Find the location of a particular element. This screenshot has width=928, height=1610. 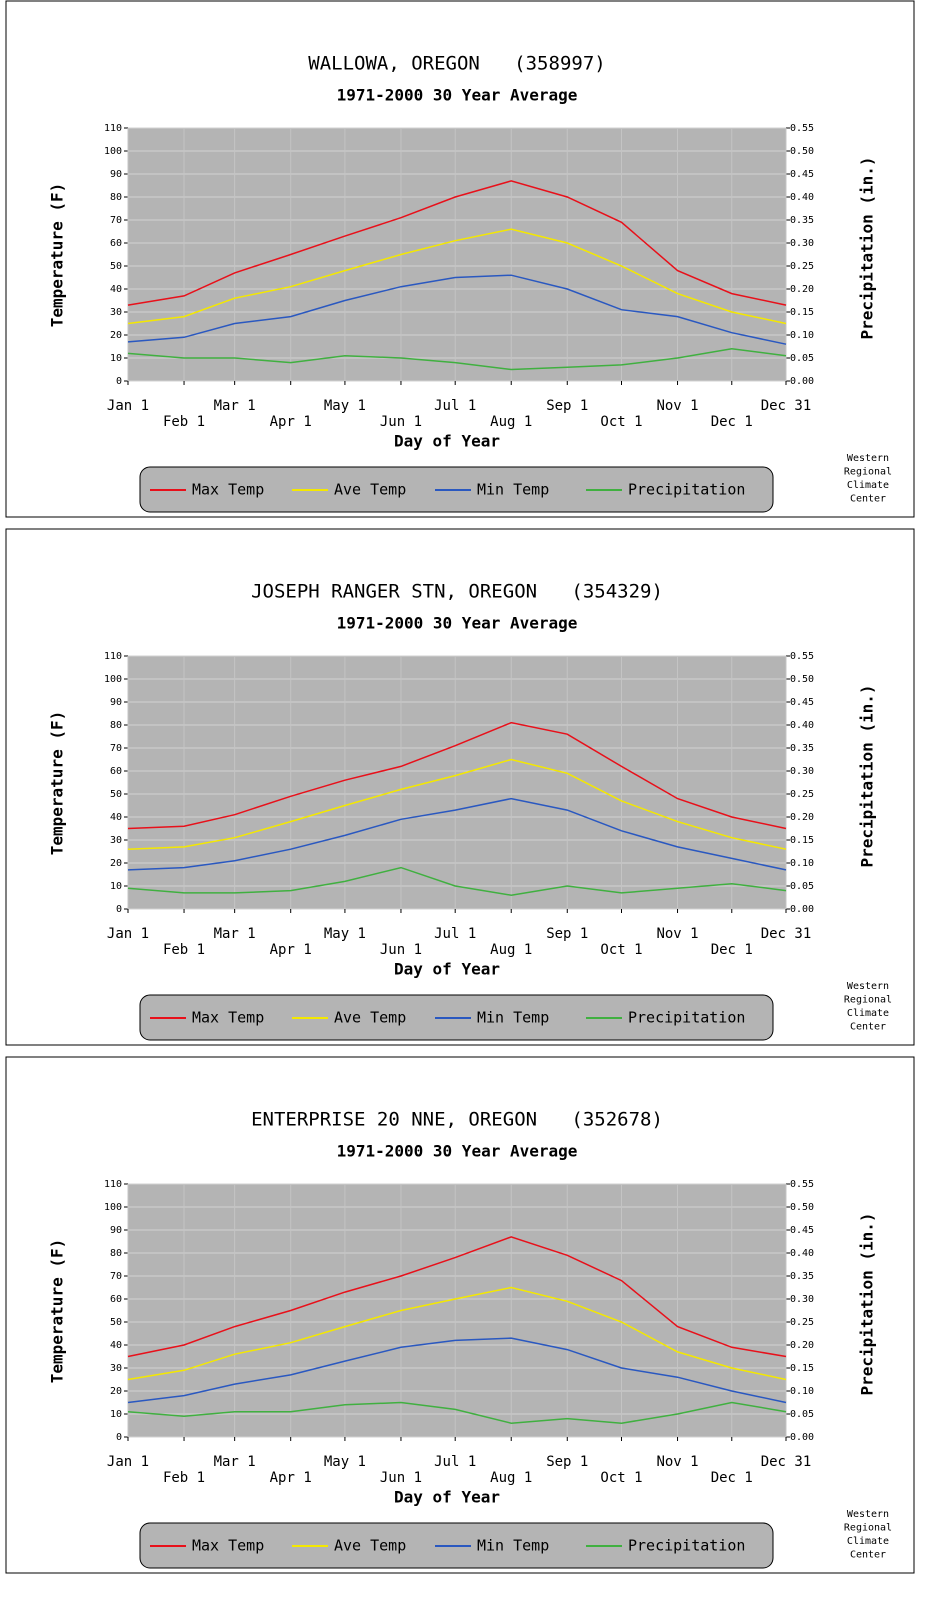

x-tick-label: Sep 1 is located at coordinates (567, 406).